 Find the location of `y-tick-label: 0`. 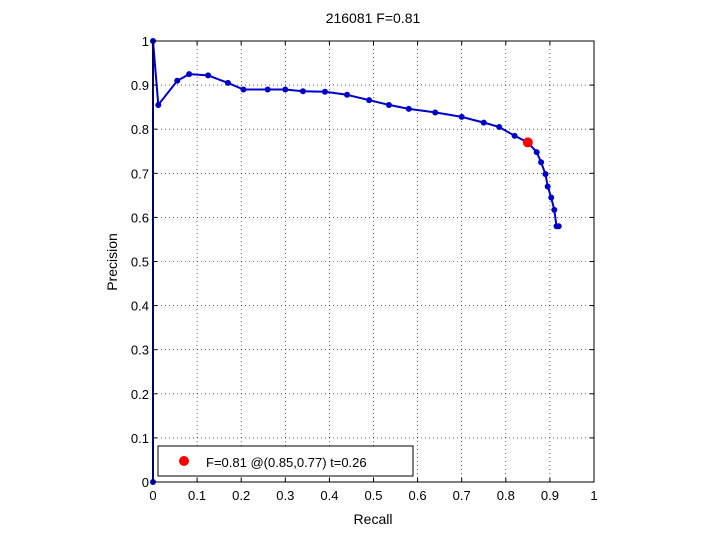

y-tick-label: 0 is located at coordinates (145, 482).